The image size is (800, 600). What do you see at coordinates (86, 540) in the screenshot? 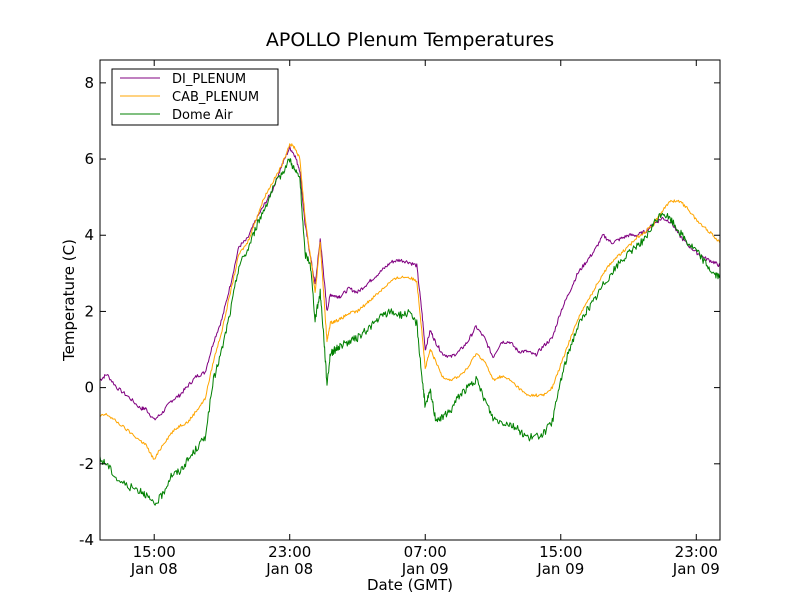
I see `y-tick-label: -4` at bounding box center [86, 540].